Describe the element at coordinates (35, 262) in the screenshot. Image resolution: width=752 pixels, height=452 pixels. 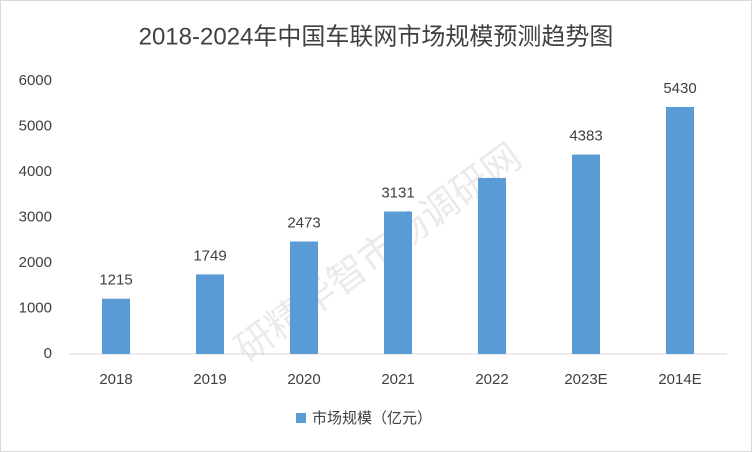
I see `y-tick-label: 2000` at that location.